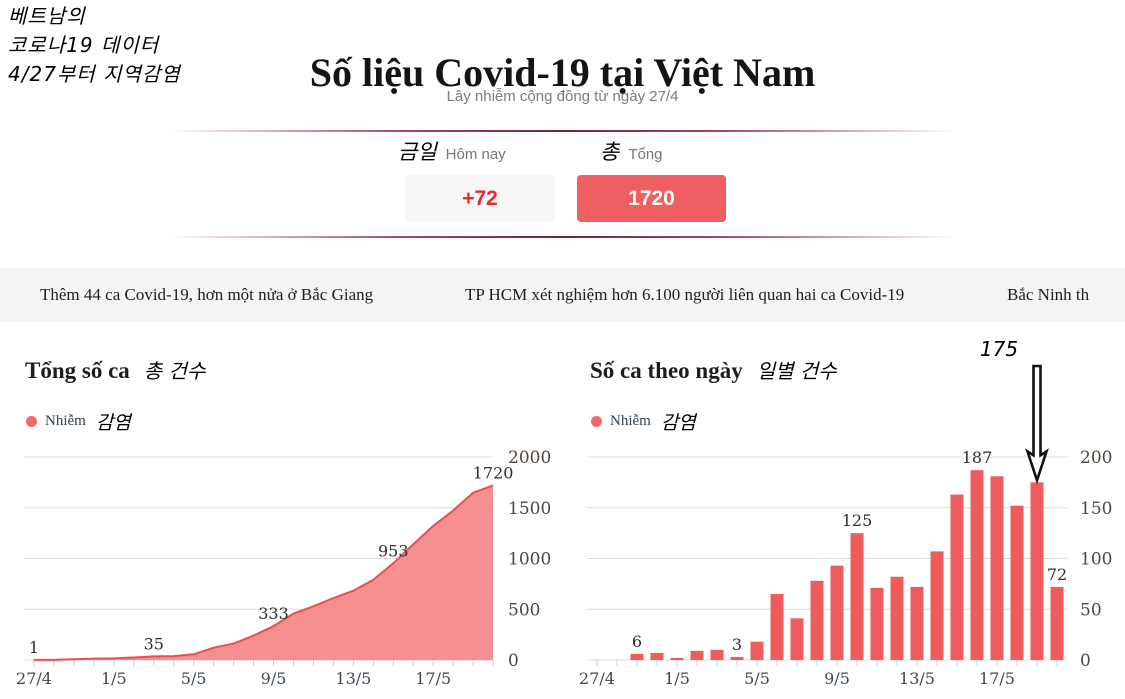 The width and height of the screenshot is (1125, 699). I want to click on bar-value-label: 187, so click(977, 457).